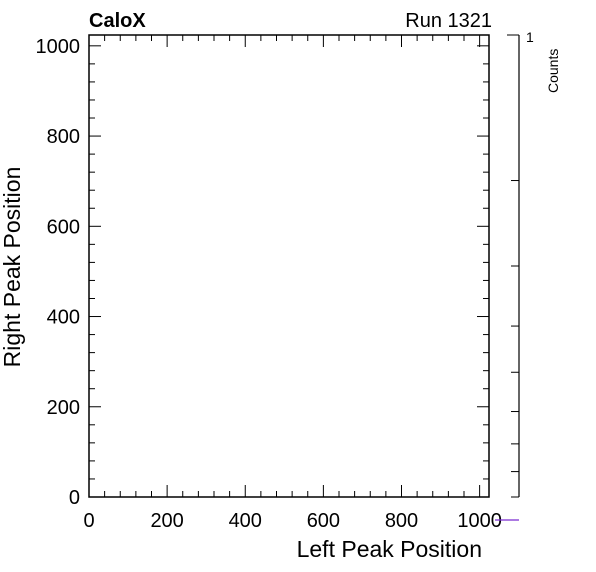 The image size is (596, 572). Describe the element at coordinates (63, 318) in the screenshot. I see `y-tick-label: 400` at that location.